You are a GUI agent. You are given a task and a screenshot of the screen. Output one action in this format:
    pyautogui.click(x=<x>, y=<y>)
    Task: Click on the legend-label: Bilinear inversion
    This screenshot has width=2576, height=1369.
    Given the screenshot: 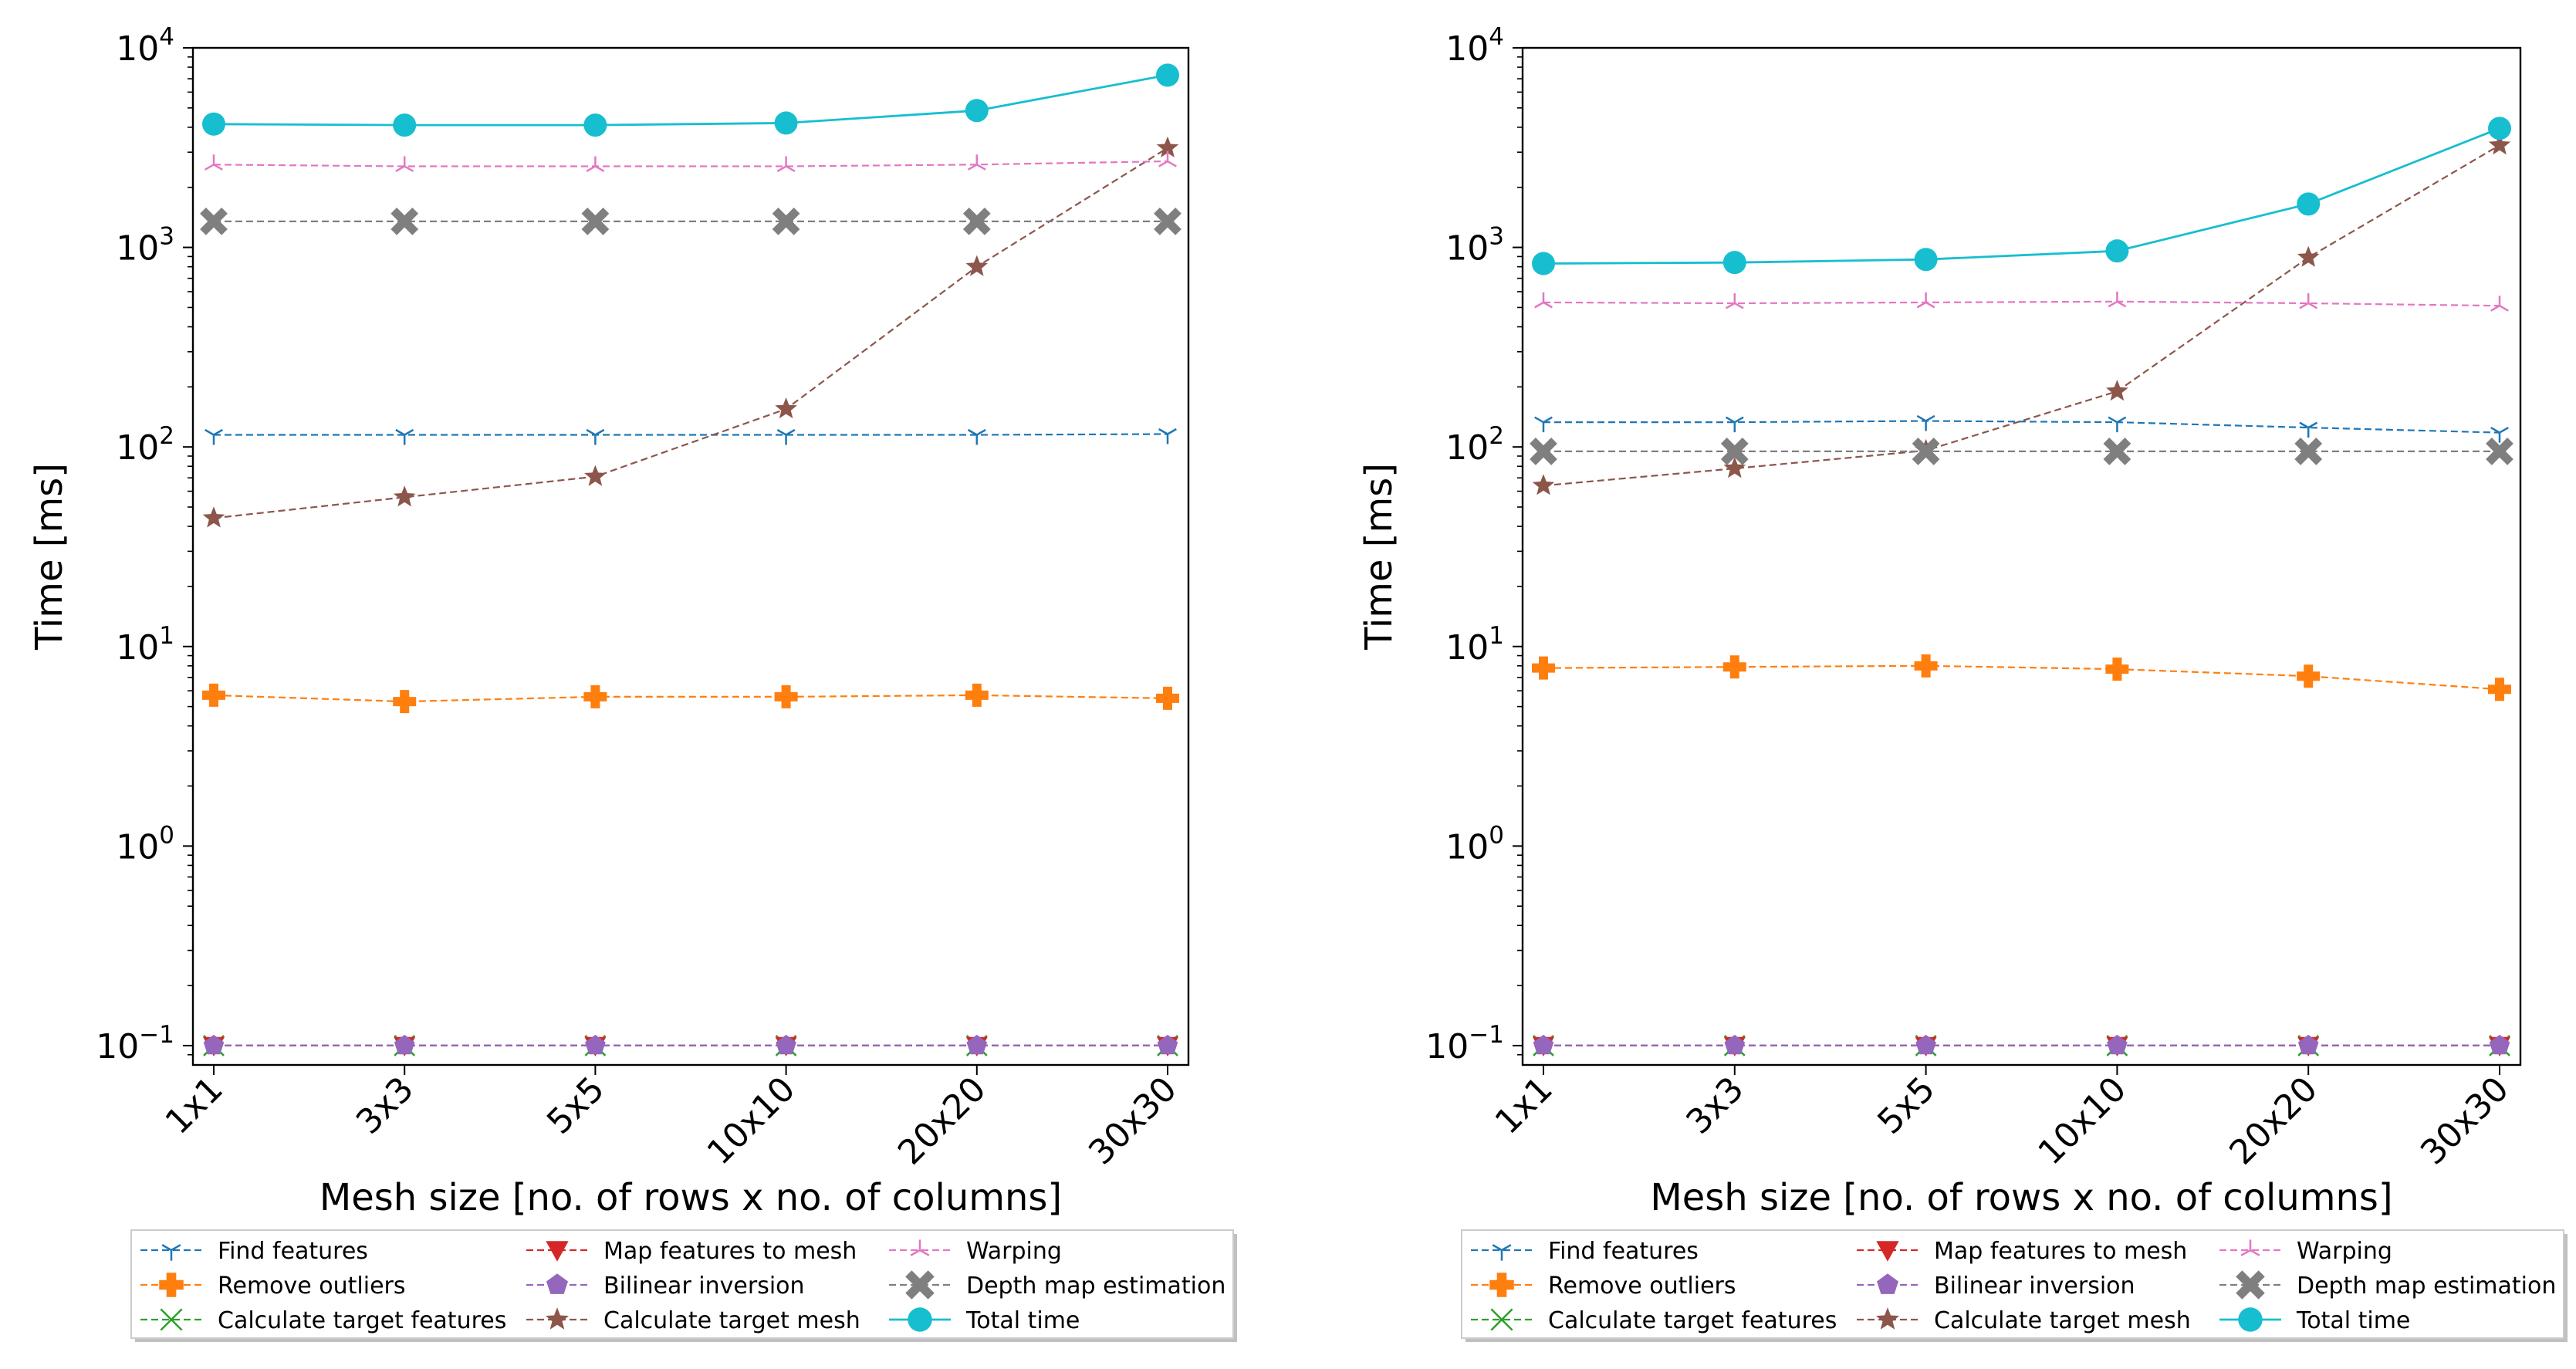 What is the action you would take?
    pyautogui.click(x=704, y=1286)
    